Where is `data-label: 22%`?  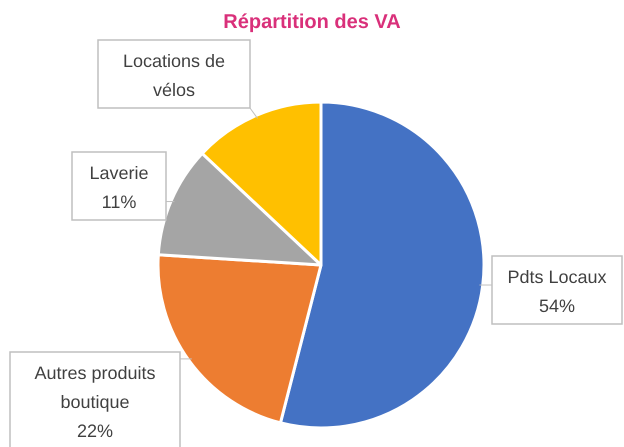
data-label: 22% is located at coordinates (95, 431).